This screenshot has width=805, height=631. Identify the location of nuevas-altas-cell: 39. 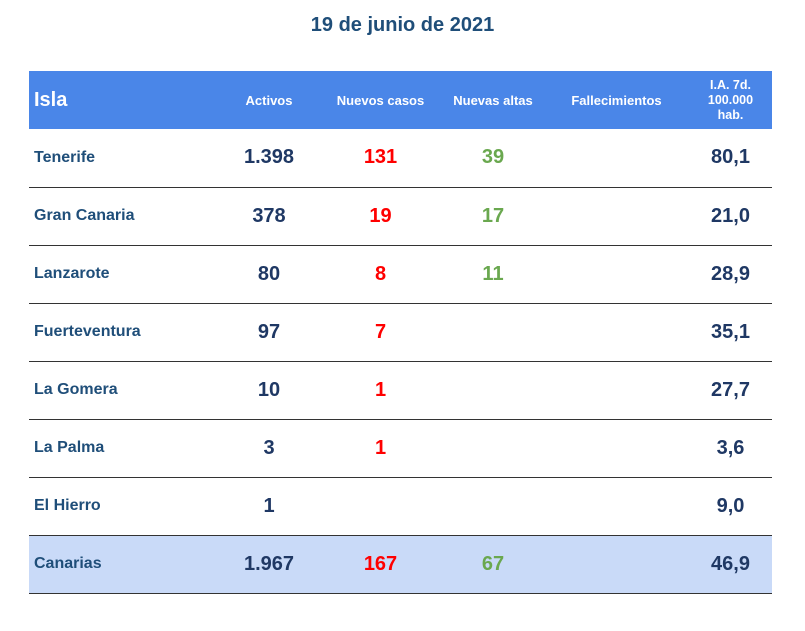
(493, 157).